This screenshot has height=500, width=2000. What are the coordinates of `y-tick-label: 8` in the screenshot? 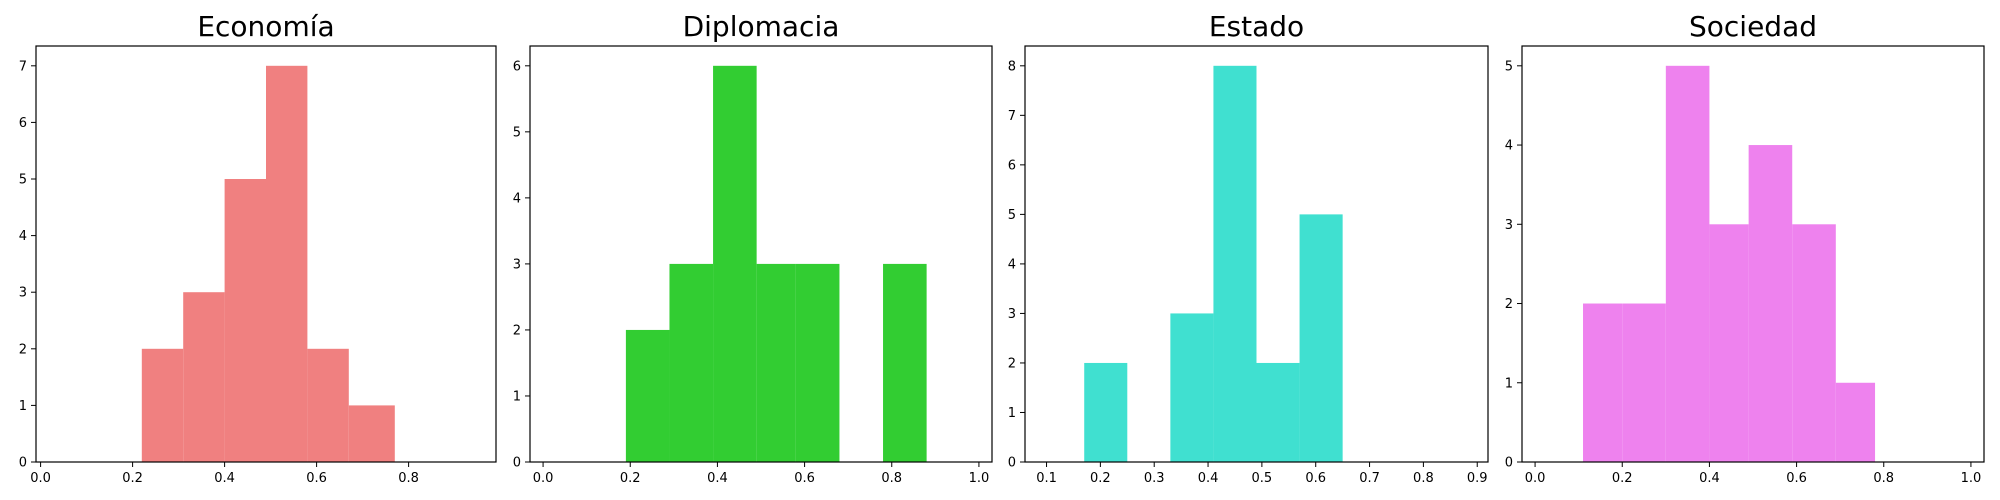 It's located at (1012, 66).